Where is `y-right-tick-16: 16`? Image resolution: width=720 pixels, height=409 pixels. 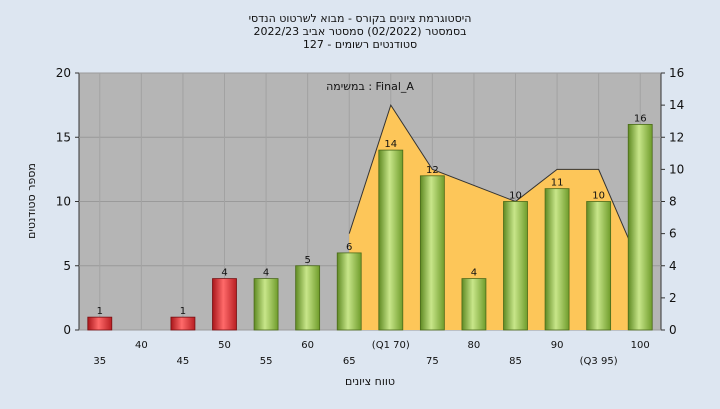
y-right-tick-16: 16 is located at coordinates (676, 73).